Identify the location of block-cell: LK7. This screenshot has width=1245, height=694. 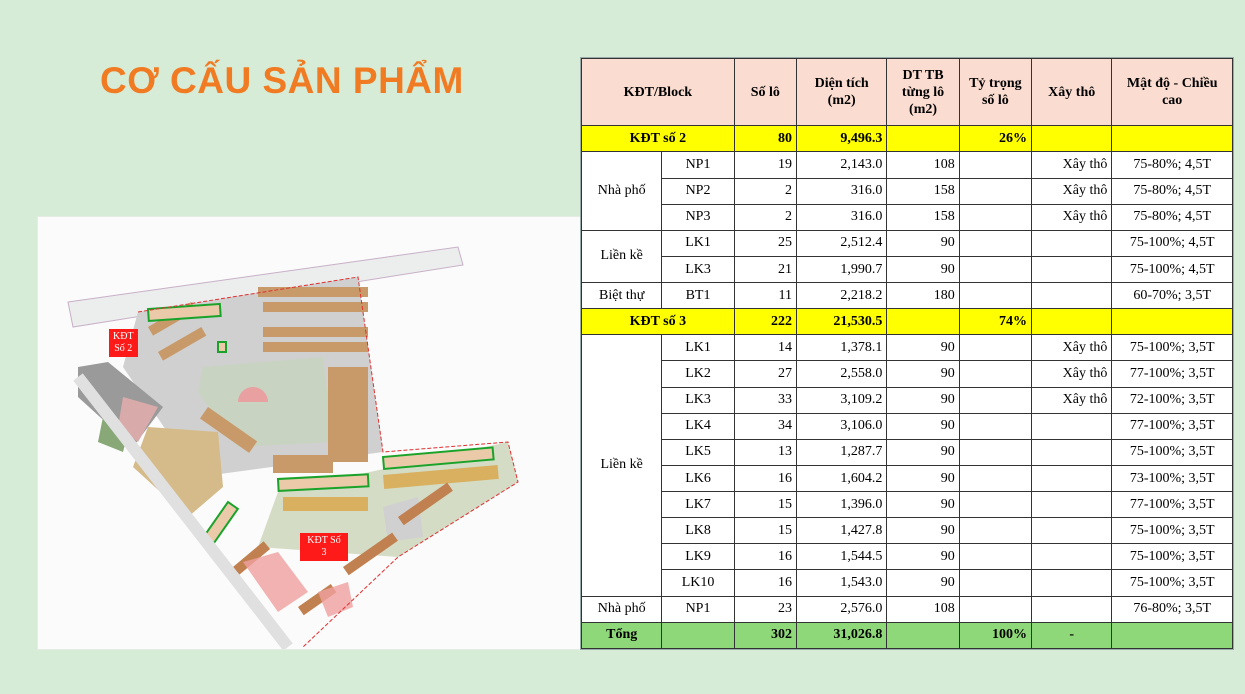
(698, 505).